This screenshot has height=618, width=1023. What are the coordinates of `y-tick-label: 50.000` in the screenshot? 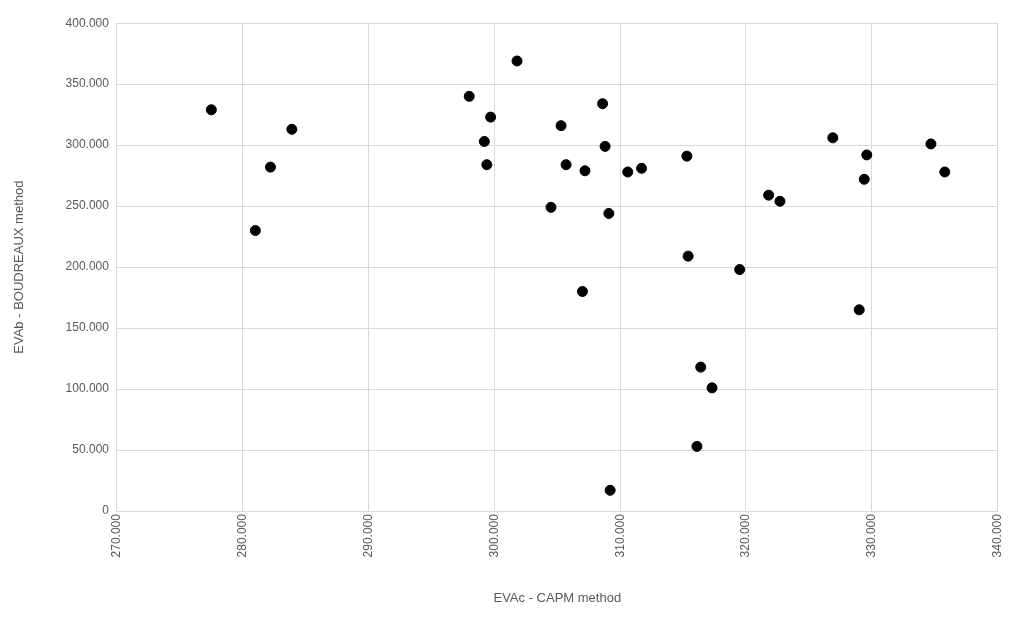 It's located at (91, 449).